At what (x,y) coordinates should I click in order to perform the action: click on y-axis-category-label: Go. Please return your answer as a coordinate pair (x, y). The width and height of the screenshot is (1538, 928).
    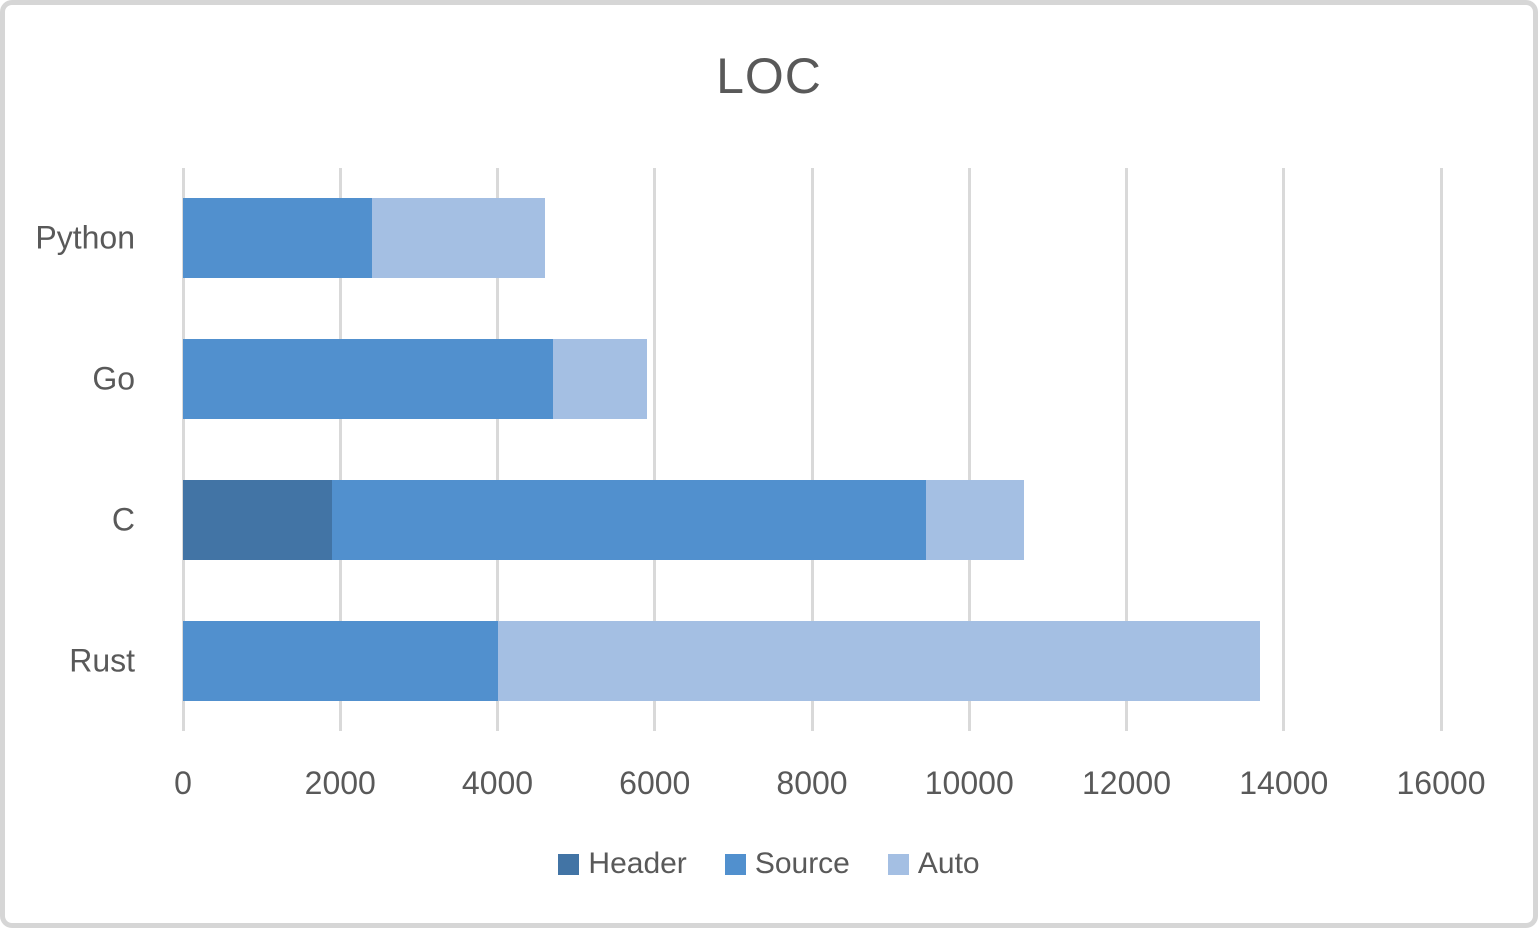
    Looking at the image, I should click on (113, 378).